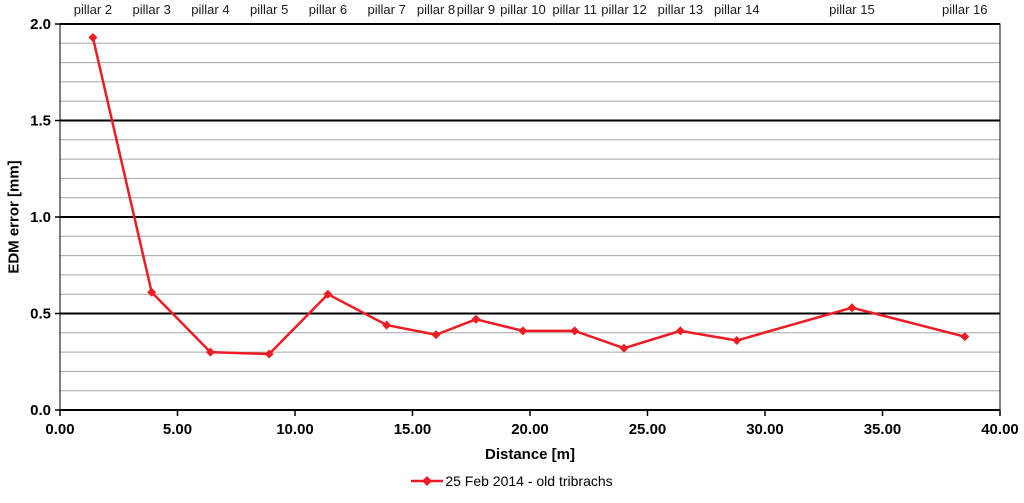 The height and width of the screenshot is (503, 1024). What do you see at coordinates (883, 429) in the screenshot?
I see `x-tick-label: 35.00` at bounding box center [883, 429].